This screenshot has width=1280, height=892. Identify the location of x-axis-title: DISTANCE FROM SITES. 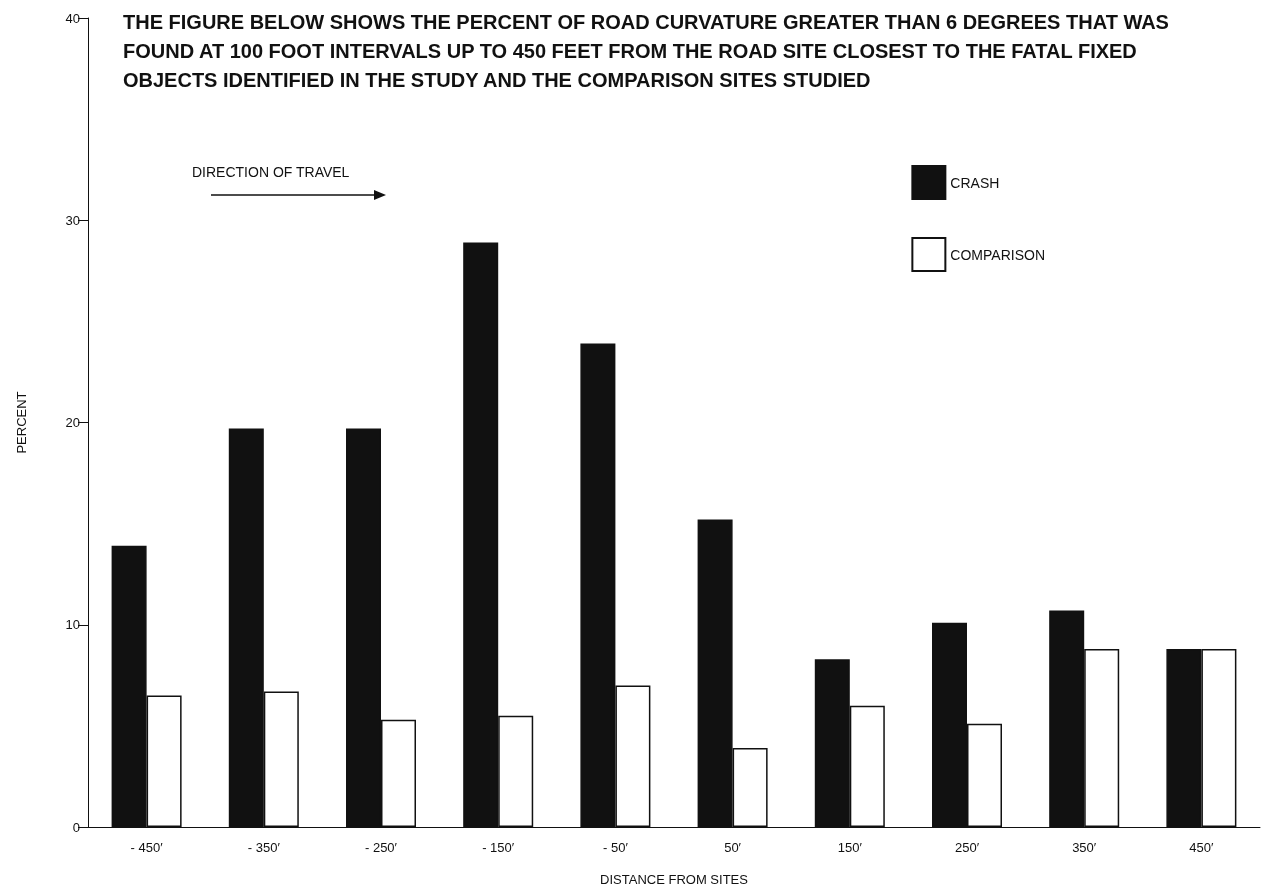
(674, 879).